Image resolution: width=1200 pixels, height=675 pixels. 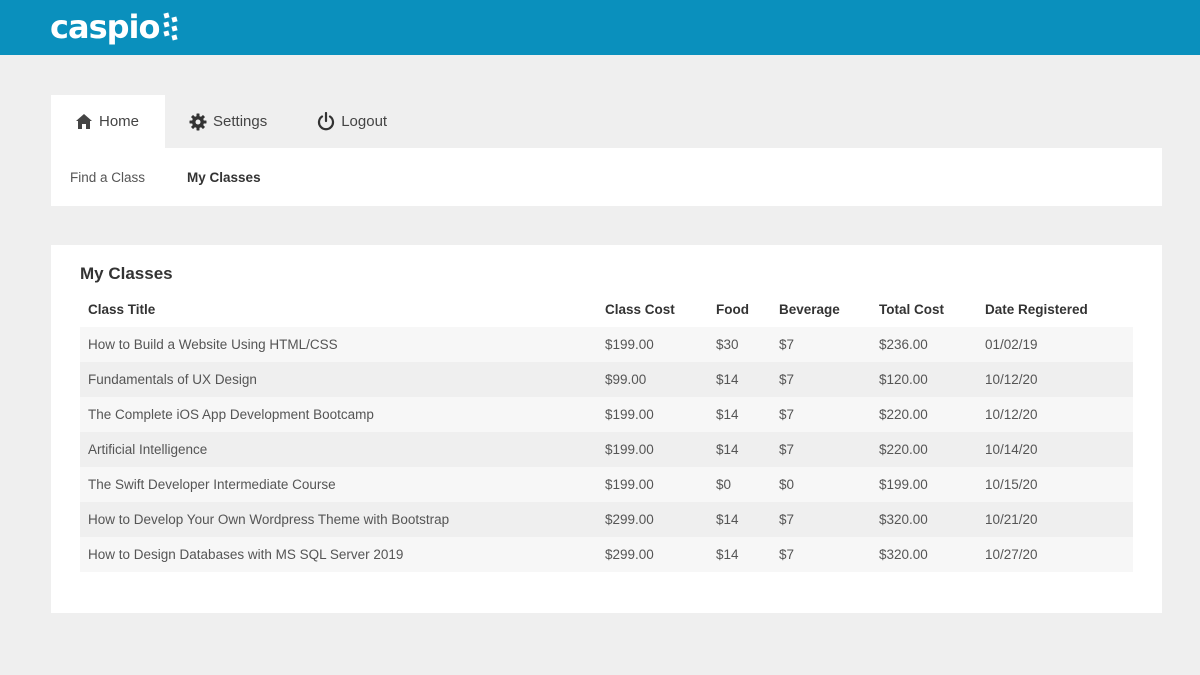 What do you see at coordinates (911, 309) in the screenshot?
I see `column-header-total-cost: Total Cost` at bounding box center [911, 309].